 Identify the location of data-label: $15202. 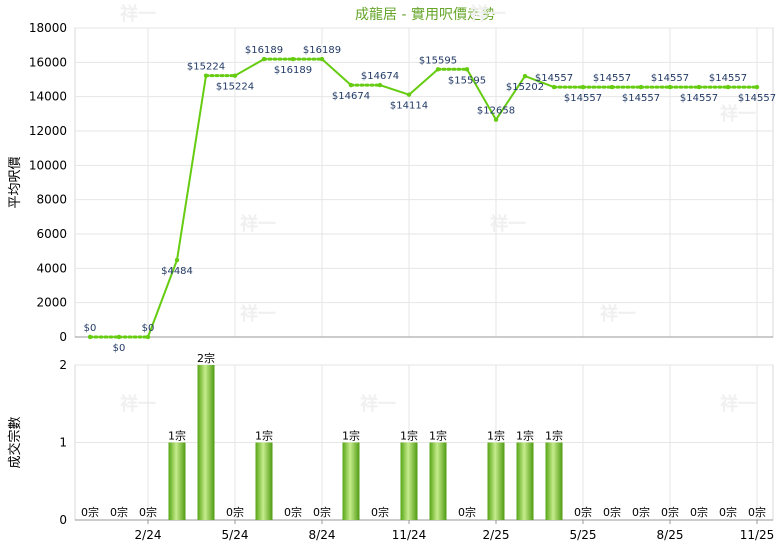
(525, 87).